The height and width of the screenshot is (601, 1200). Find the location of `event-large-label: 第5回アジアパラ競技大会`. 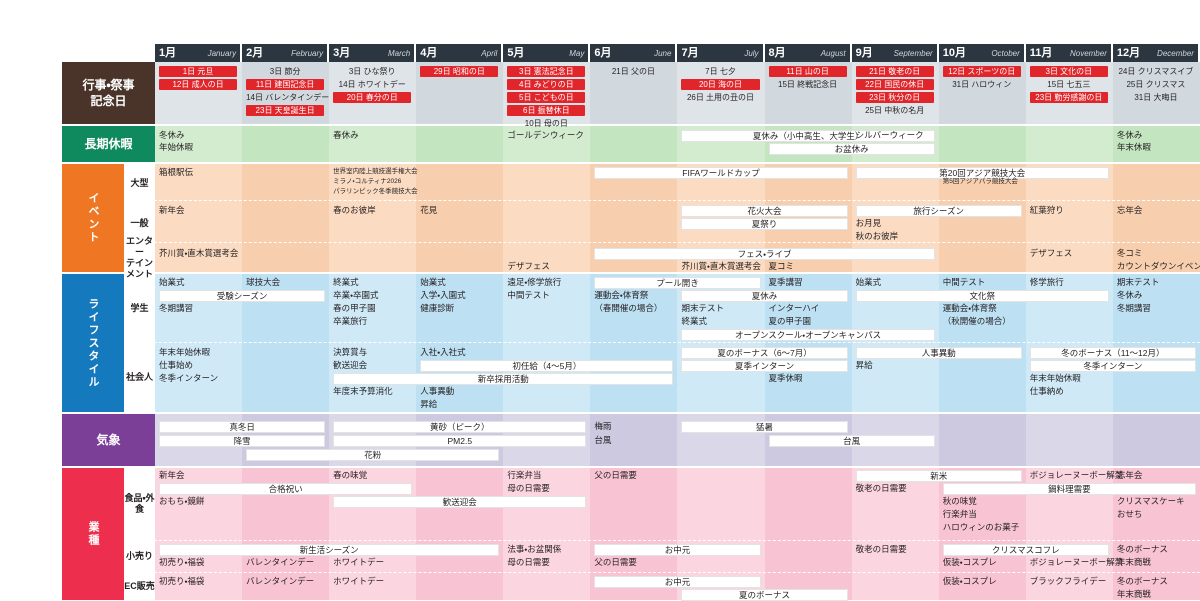

event-large-label: 第5回アジアパラ競技大会 is located at coordinates (980, 181).